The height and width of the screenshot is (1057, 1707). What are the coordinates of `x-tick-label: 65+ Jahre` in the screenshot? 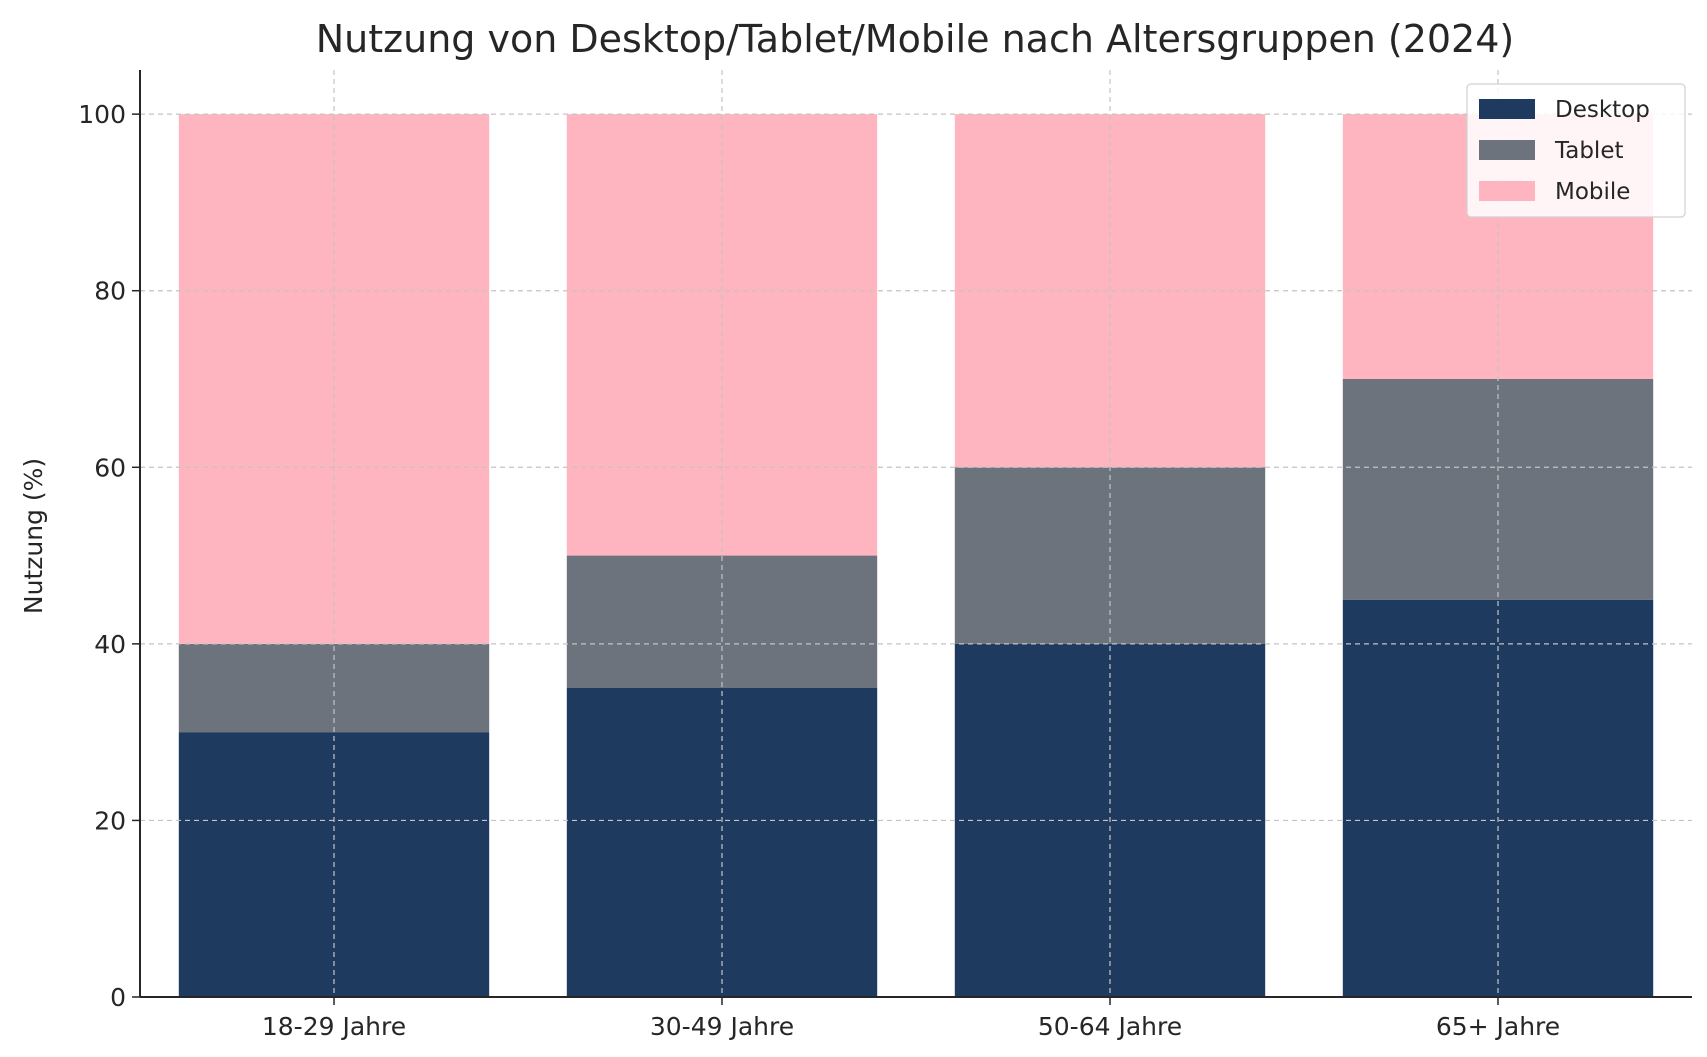 It's located at (1498, 1026).